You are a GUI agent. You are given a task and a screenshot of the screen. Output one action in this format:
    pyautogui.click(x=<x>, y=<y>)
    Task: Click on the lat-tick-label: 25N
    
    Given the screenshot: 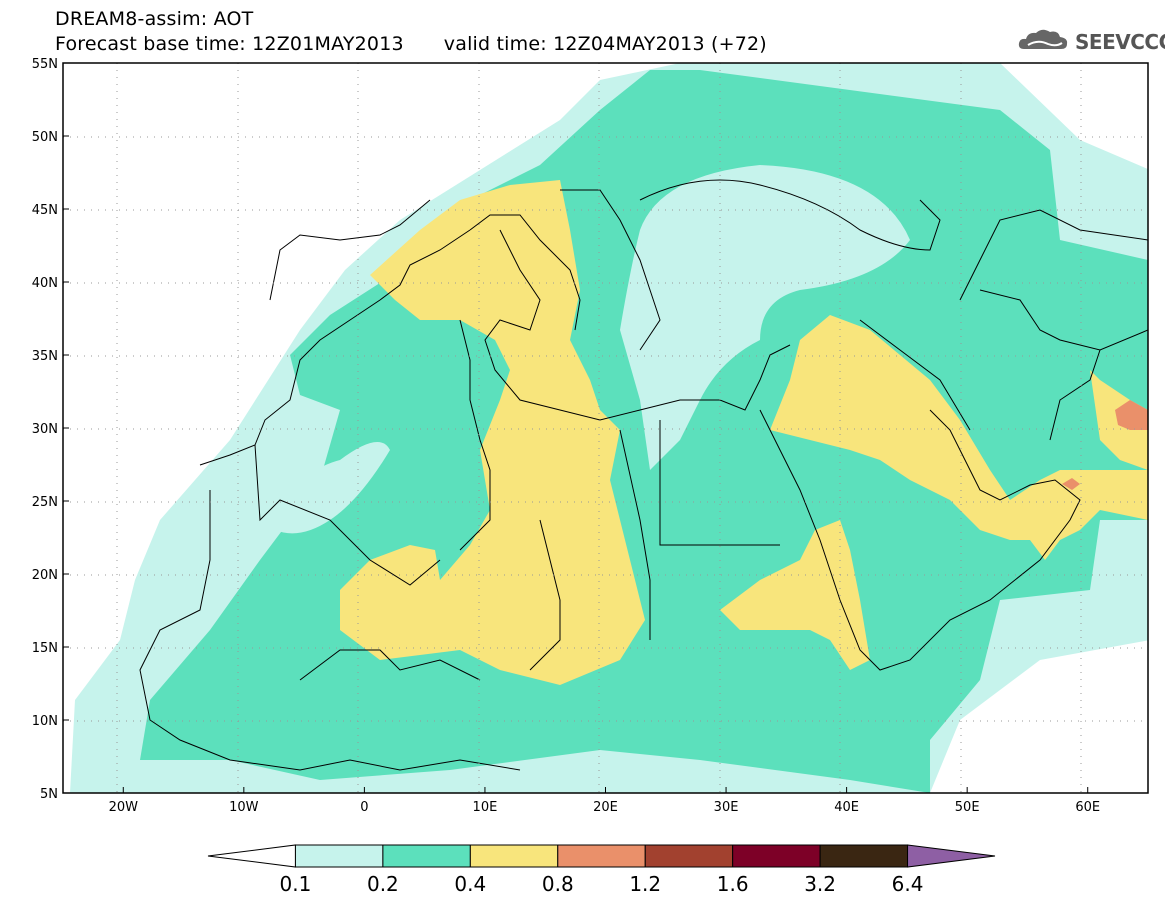 What is the action you would take?
    pyautogui.click(x=45, y=502)
    